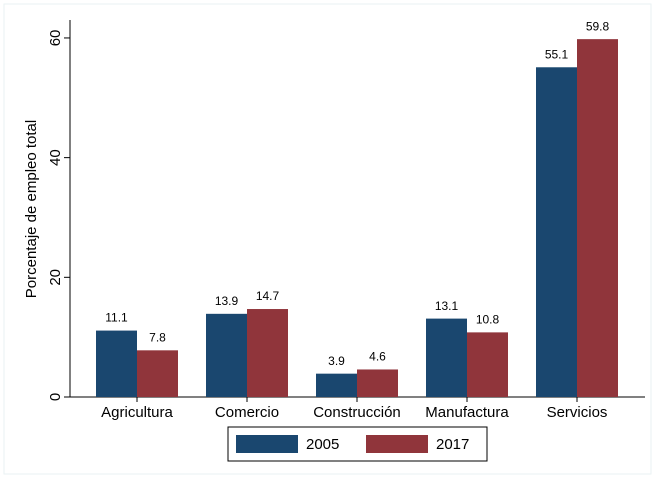  Describe the element at coordinates (336, 361) in the screenshot. I see `value-label: 3.9` at that location.